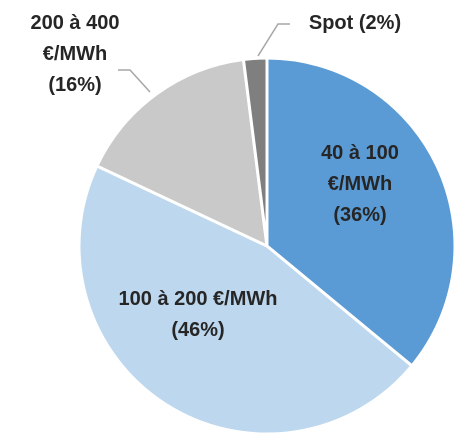 This screenshot has height=438, width=456. I want to click on slice-label: 40 à 100 €/MWh (36%), so click(360, 184).